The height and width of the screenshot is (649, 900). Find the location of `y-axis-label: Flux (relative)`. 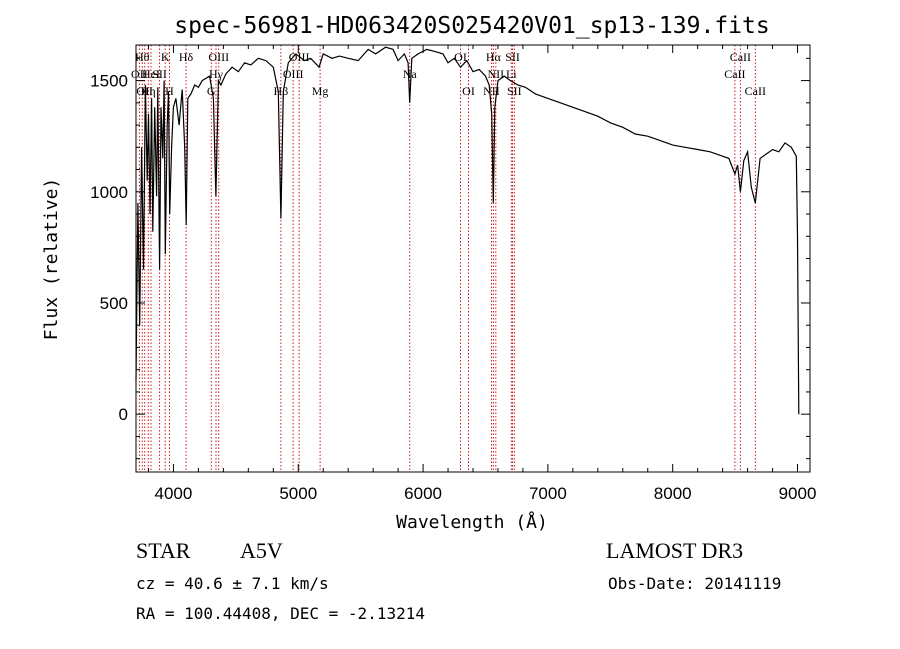

y-axis-label: Flux (relative) is located at coordinates (51, 259).